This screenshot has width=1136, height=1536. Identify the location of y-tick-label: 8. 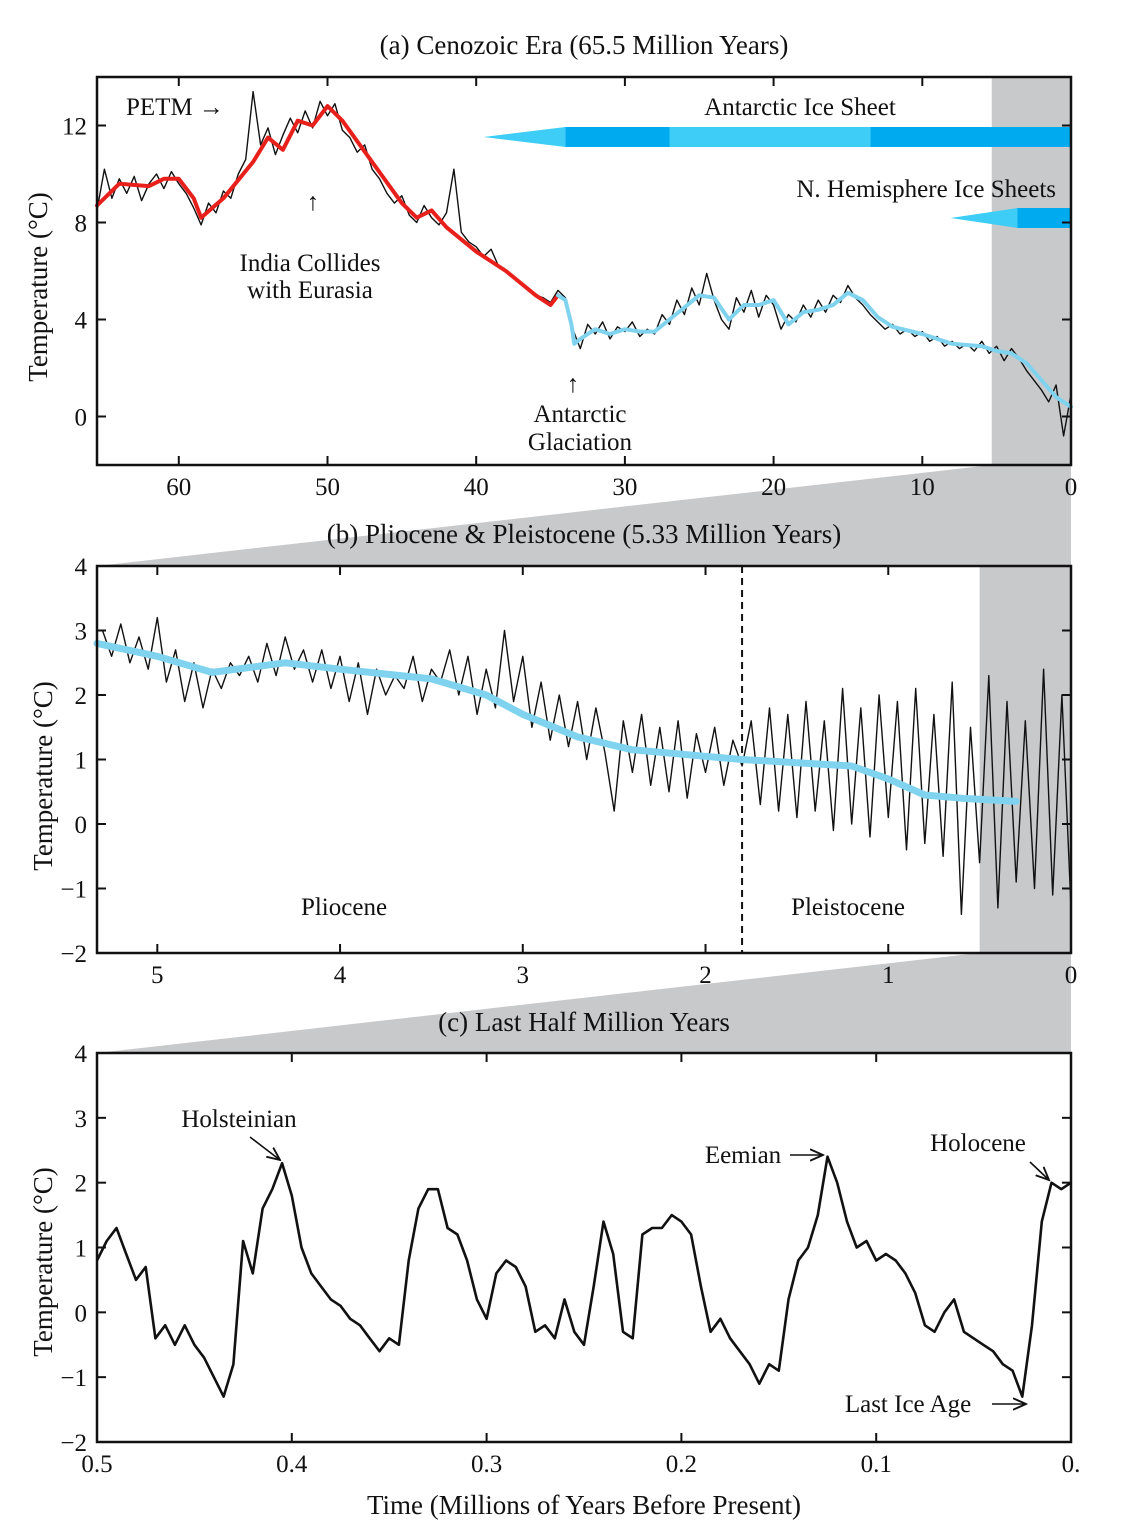
(81, 224).